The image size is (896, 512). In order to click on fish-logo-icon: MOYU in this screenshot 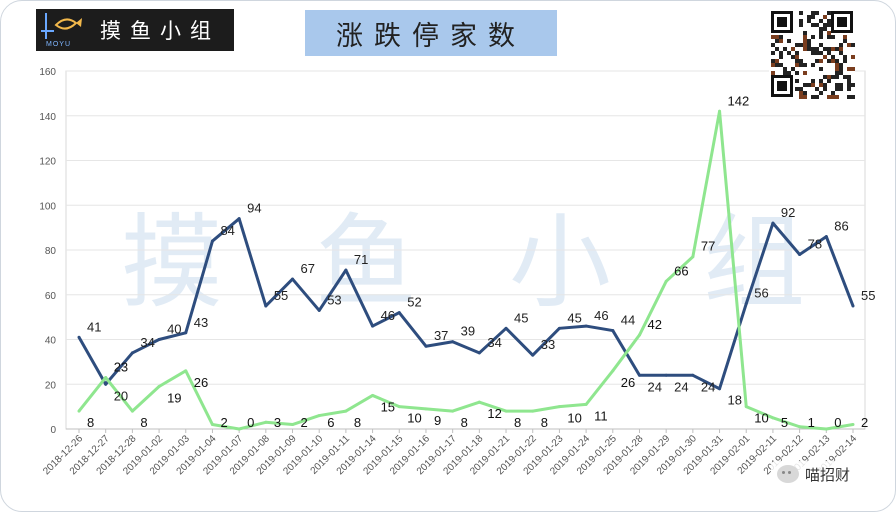, I will do `click(64, 30)`.